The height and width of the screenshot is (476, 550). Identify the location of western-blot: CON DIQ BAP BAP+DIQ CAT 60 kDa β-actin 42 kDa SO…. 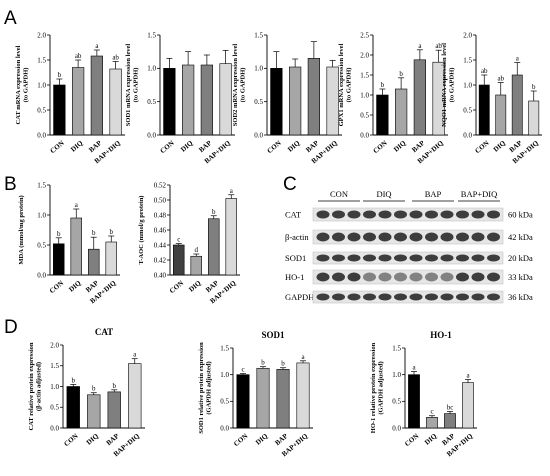
(409, 246).